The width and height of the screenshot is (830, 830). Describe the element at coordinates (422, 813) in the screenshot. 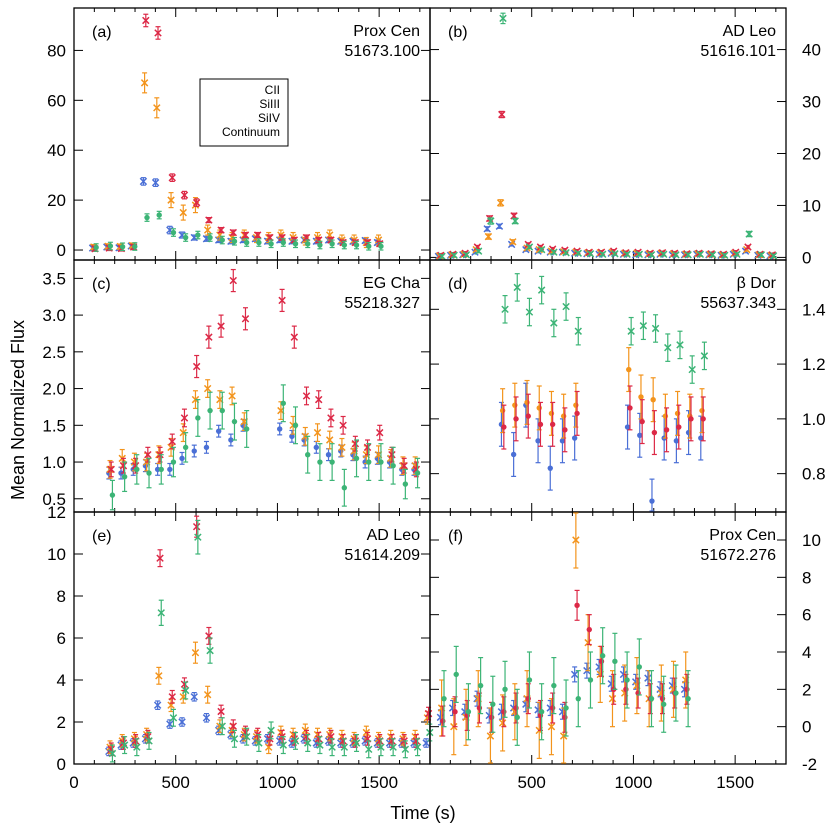

I see `x-axis-label: Time (s)` at that location.